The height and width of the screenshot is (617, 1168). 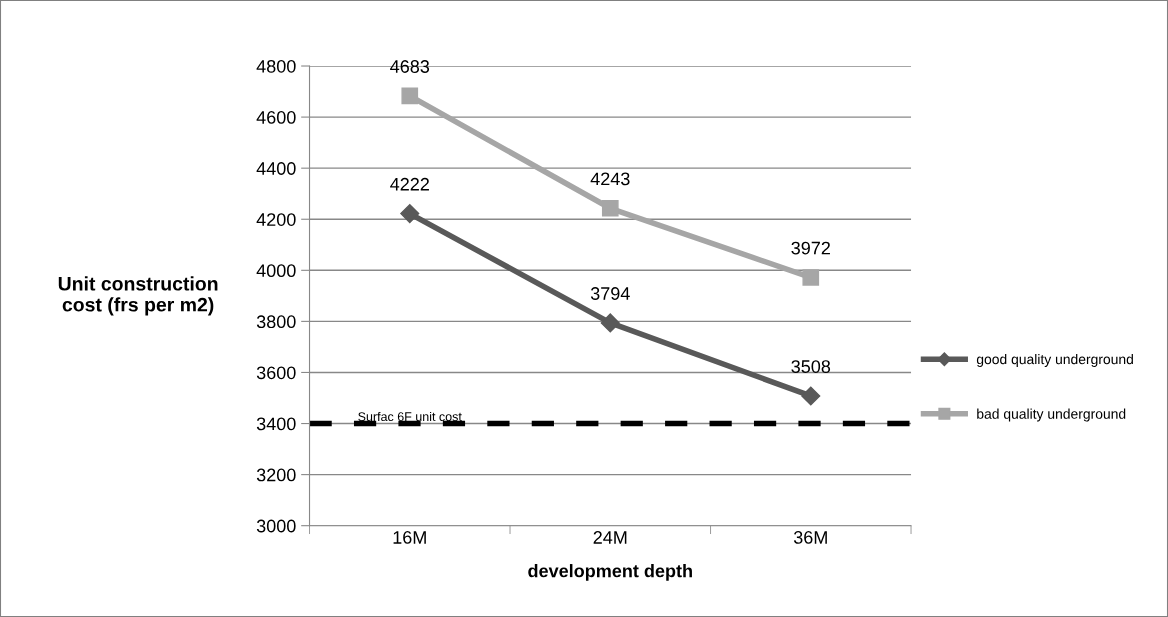 What do you see at coordinates (610, 293) in the screenshot?
I see `data-label: 3794` at bounding box center [610, 293].